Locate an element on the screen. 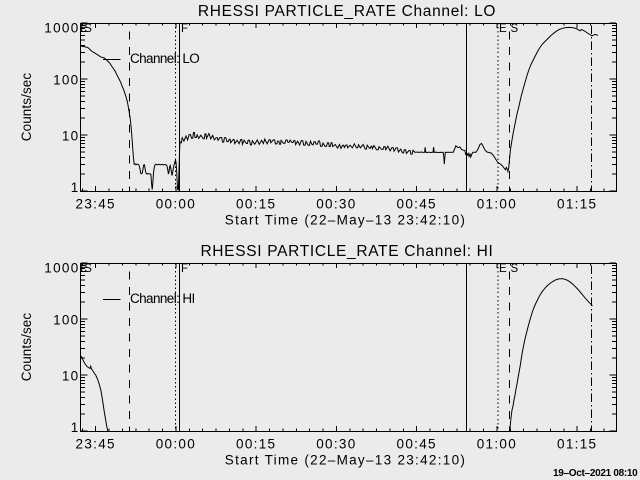  svg-text:RHESSI PARTICLE_RATE Channel:: RHESSI PARTICLE_RATE Channel: LO is located at coordinates (347, 11).